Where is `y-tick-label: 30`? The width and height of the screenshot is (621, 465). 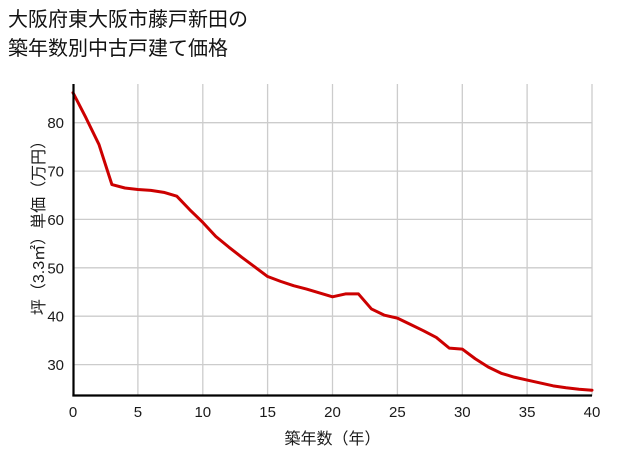 y-tick-label: 30 is located at coordinates (55, 365).